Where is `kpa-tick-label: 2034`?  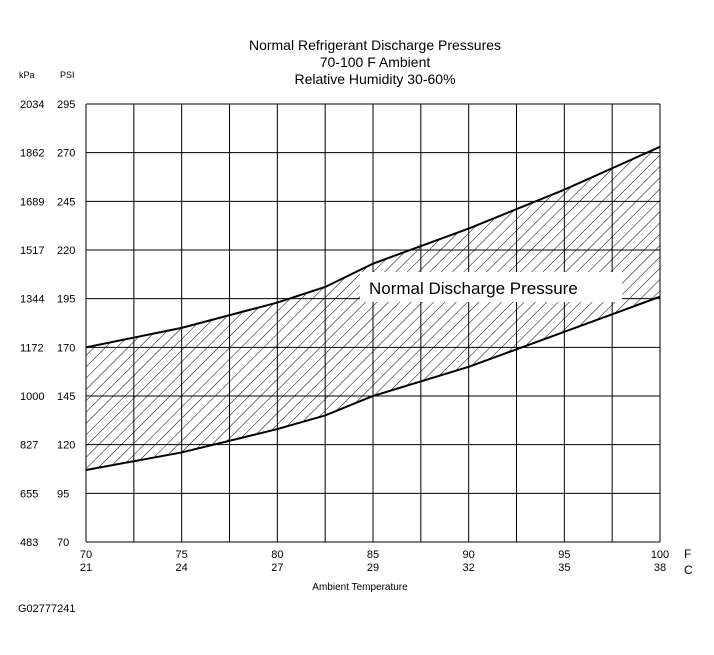
kpa-tick-label: 2034 is located at coordinates (32, 105).